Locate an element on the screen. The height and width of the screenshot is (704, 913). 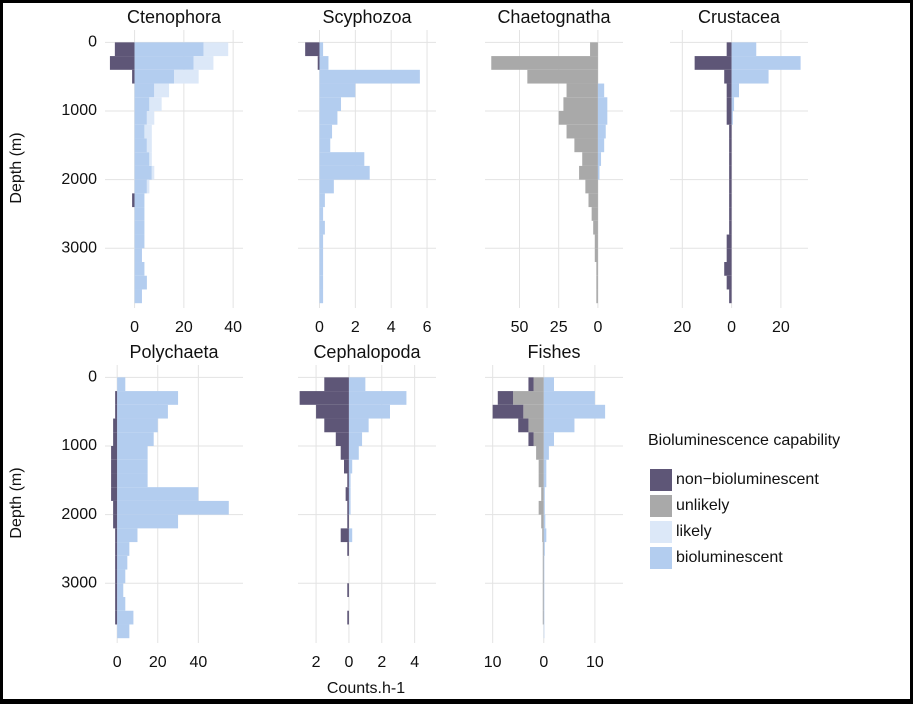
x-tick-label: 10 is located at coordinates (595, 662).